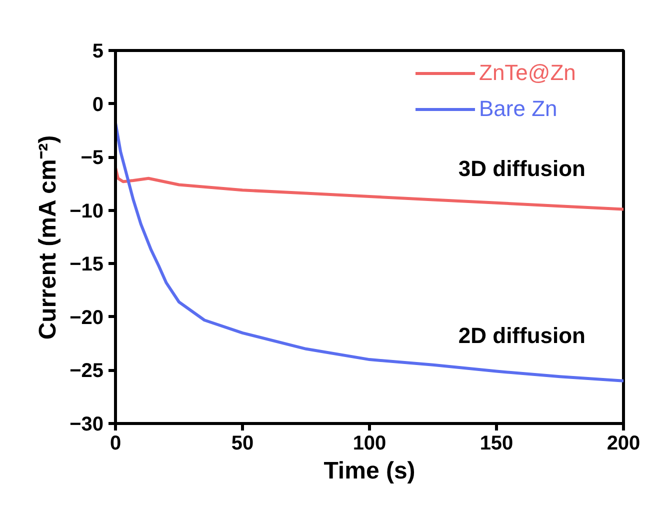 This screenshot has height=513, width=653. What do you see at coordinates (92, 158) in the screenshot?
I see `y-tick-label: −5` at bounding box center [92, 158].